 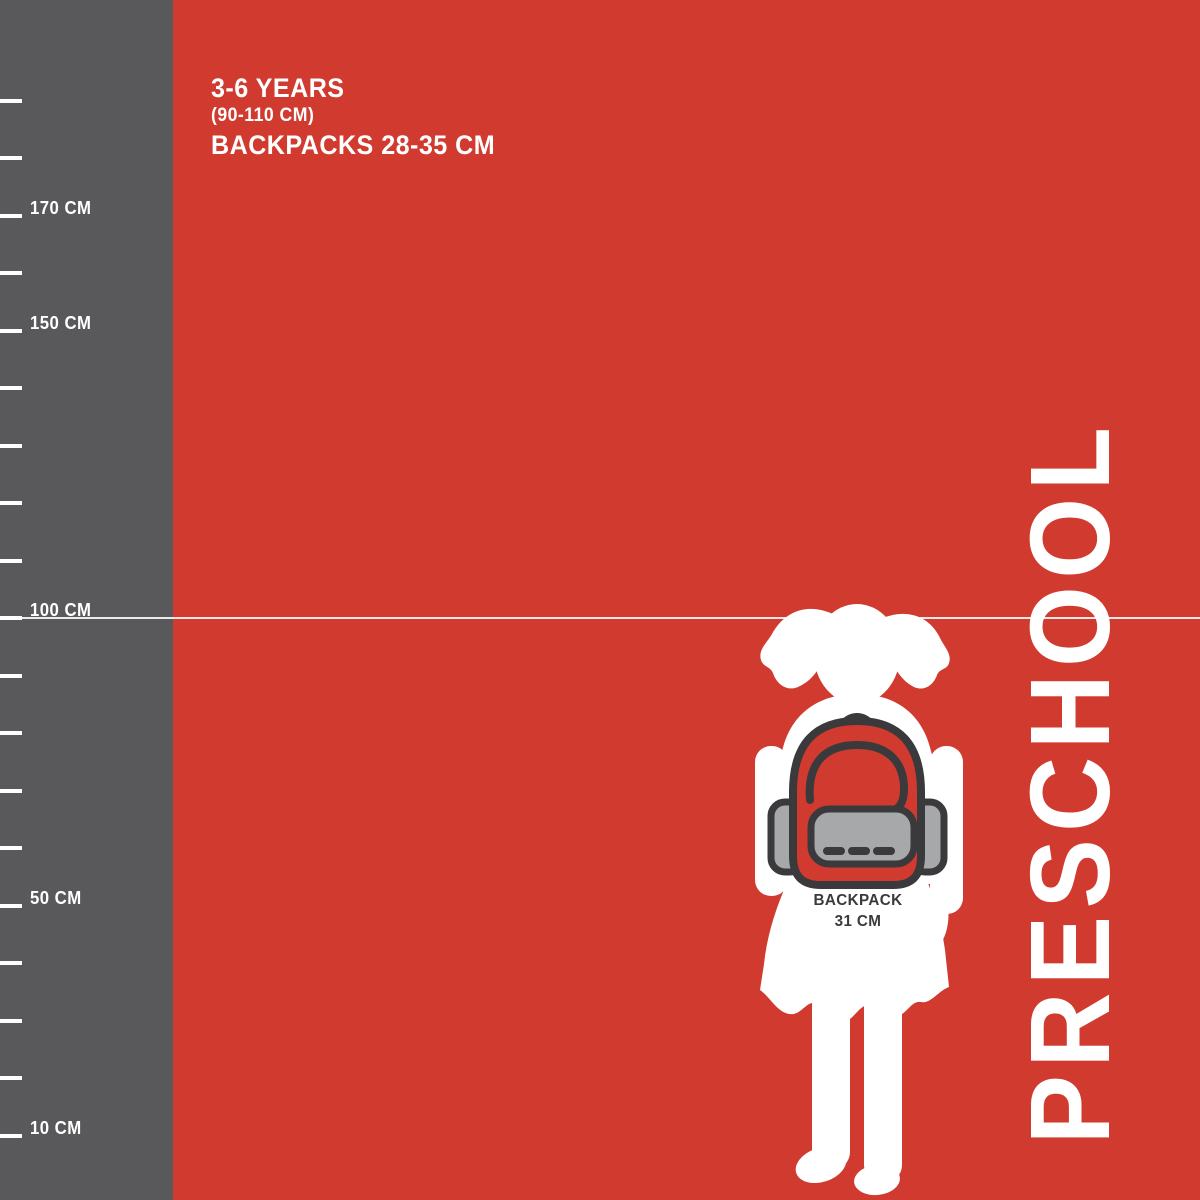 I want to click on ruler-tick-40cm, so click(x=11, y=963).